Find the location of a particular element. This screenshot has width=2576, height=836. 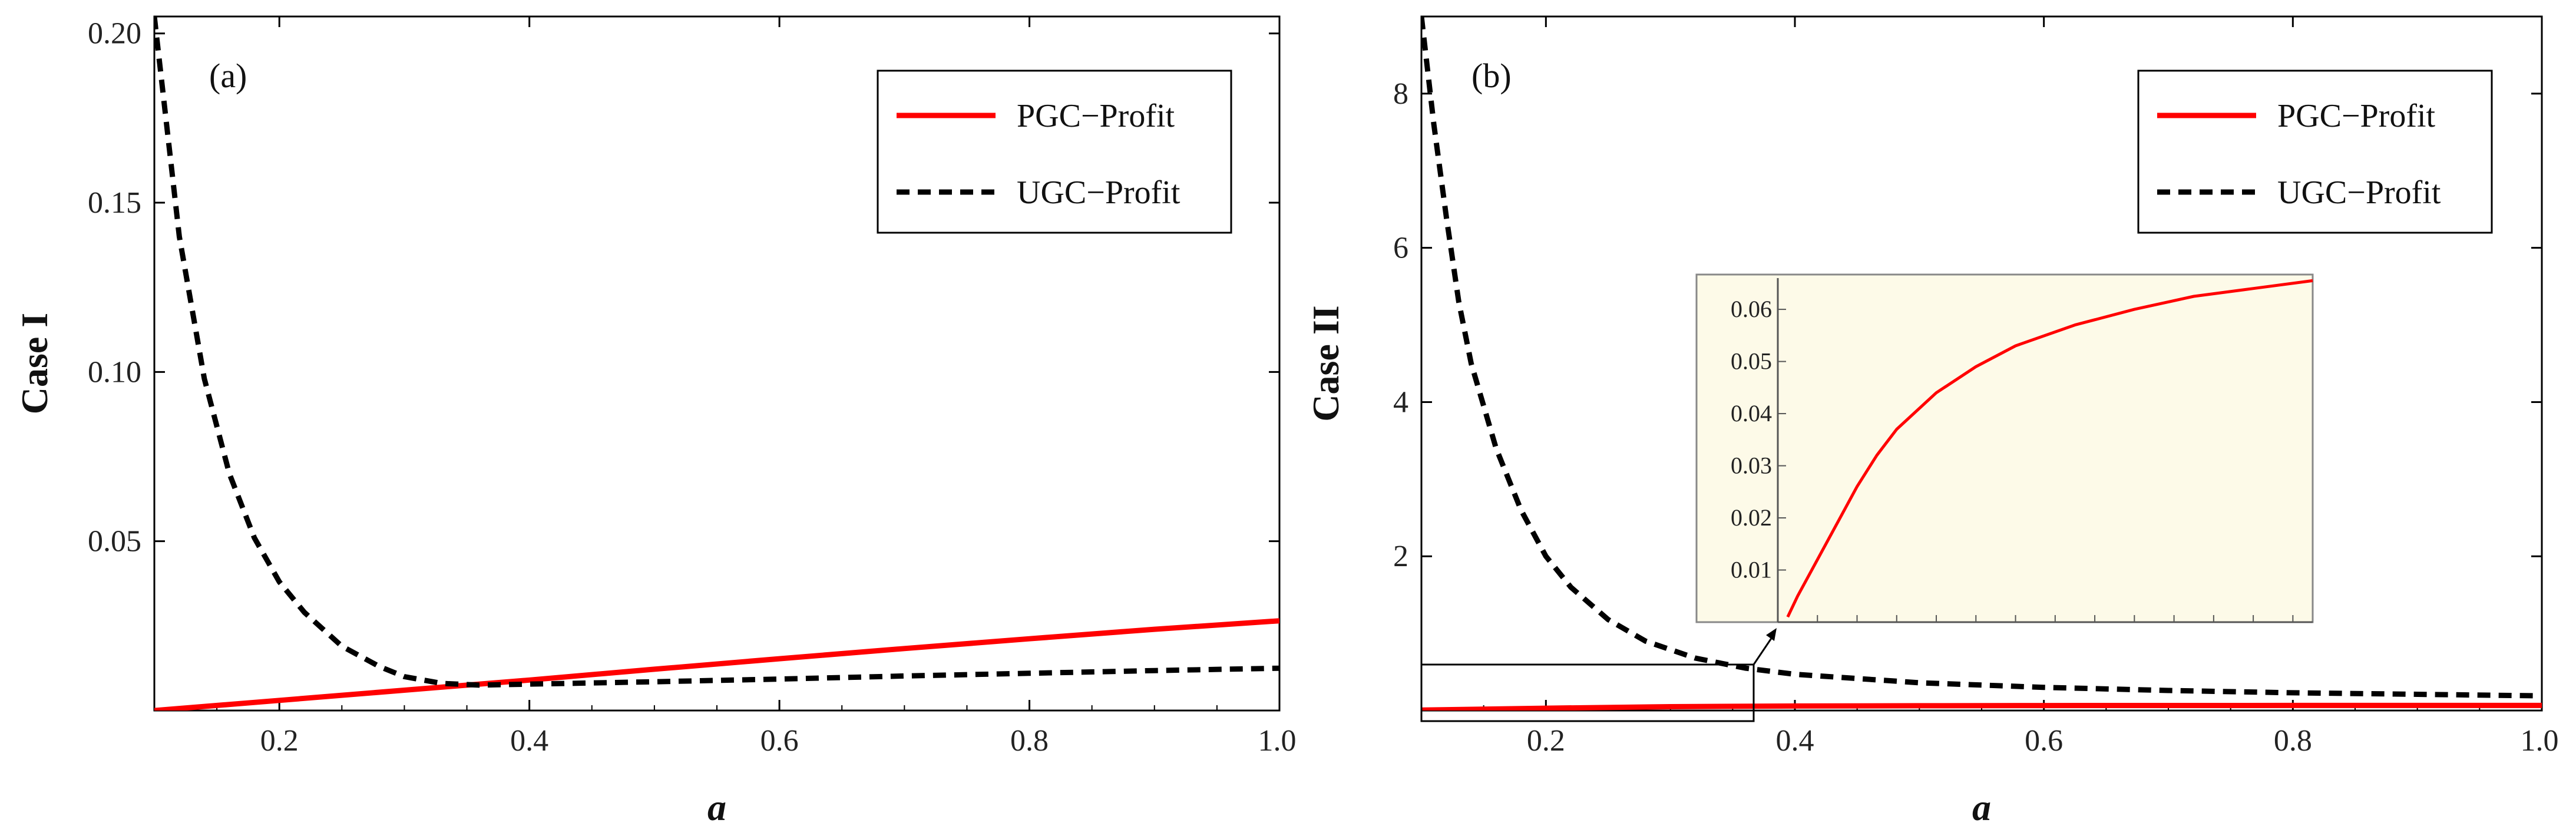

inset-y-tick-label: 0.02 is located at coordinates (1751, 518).